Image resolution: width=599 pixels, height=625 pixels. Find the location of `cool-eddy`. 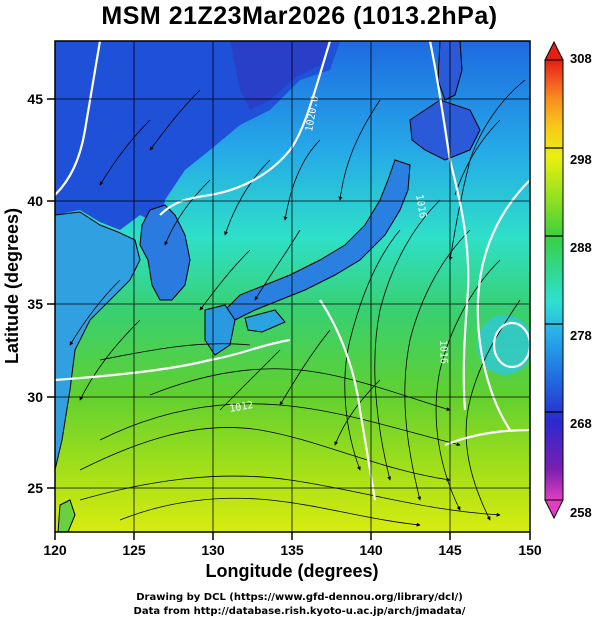

cool-eddy is located at coordinates (503, 345).